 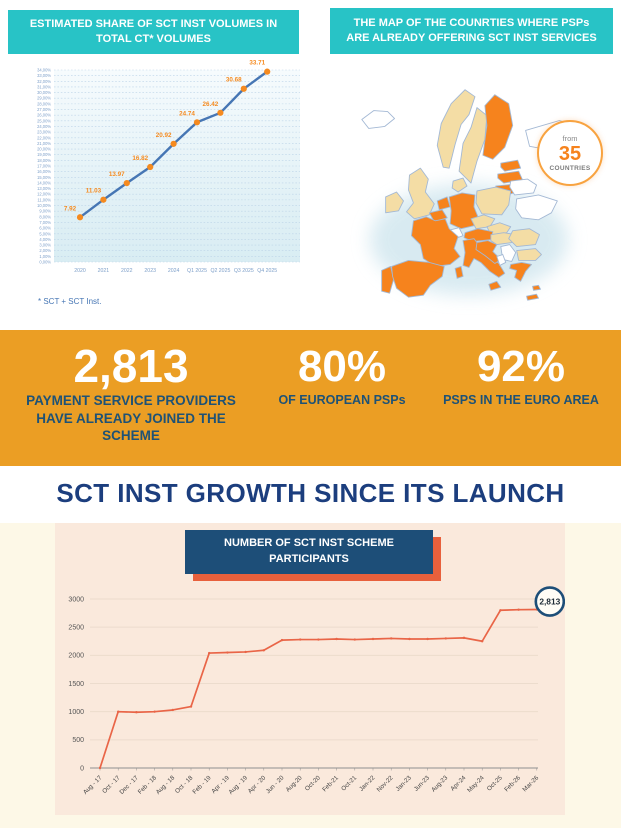 I want to click on svg-text: 3,00%, so click(x=45, y=245).